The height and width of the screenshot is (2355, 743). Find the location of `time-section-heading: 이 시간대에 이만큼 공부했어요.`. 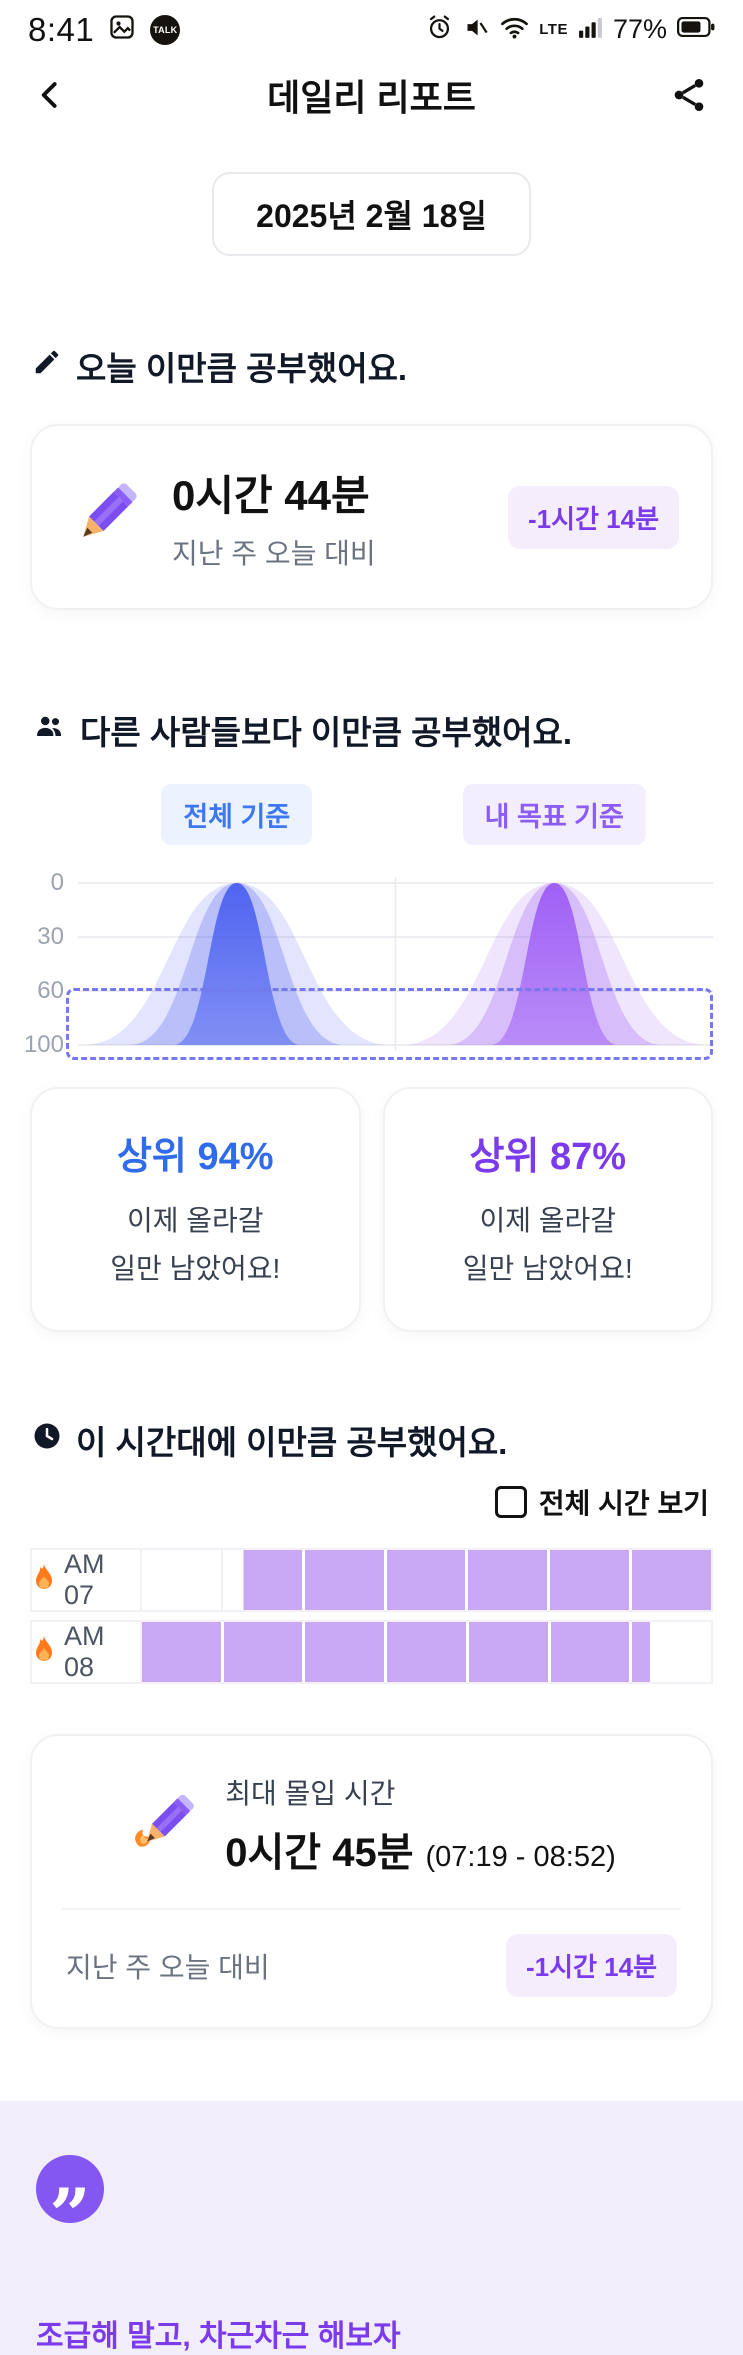

time-section-heading: 이 시간대에 이만큼 공부했어요. is located at coordinates (371, 1440).